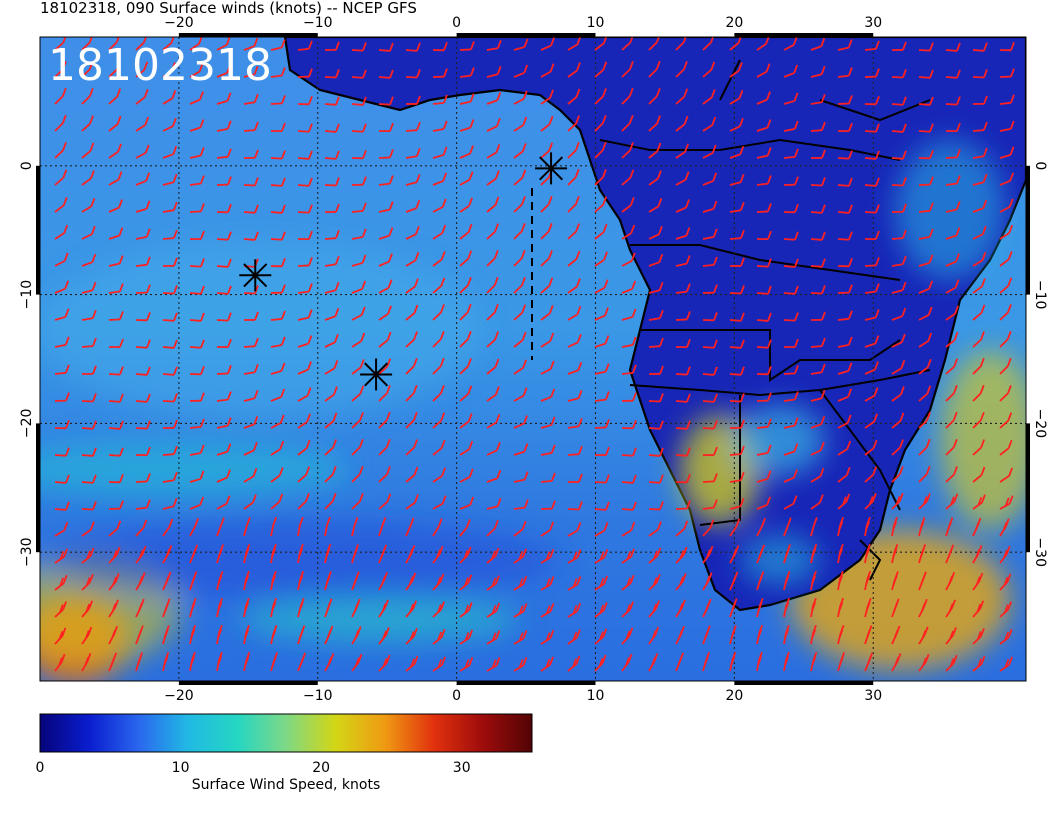 The height and width of the screenshot is (816, 1056). I want to click on lon-tick-label-bottom: 20, so click(734, 696).